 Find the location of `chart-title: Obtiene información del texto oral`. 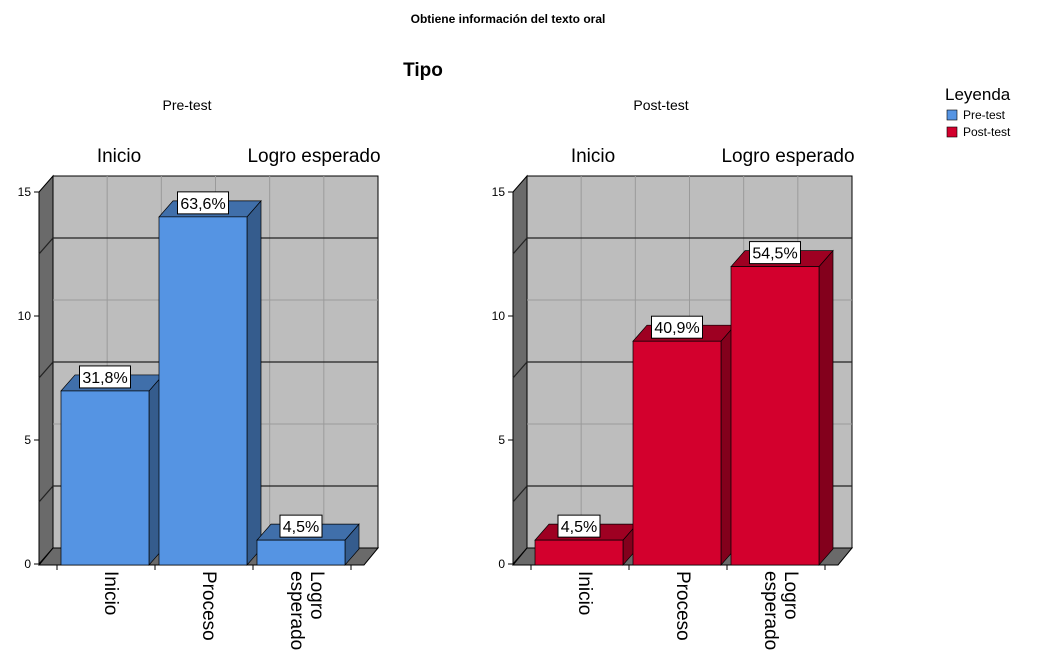

chart-title: Obtiene información del texto oral is located at coordinates (508, 19).